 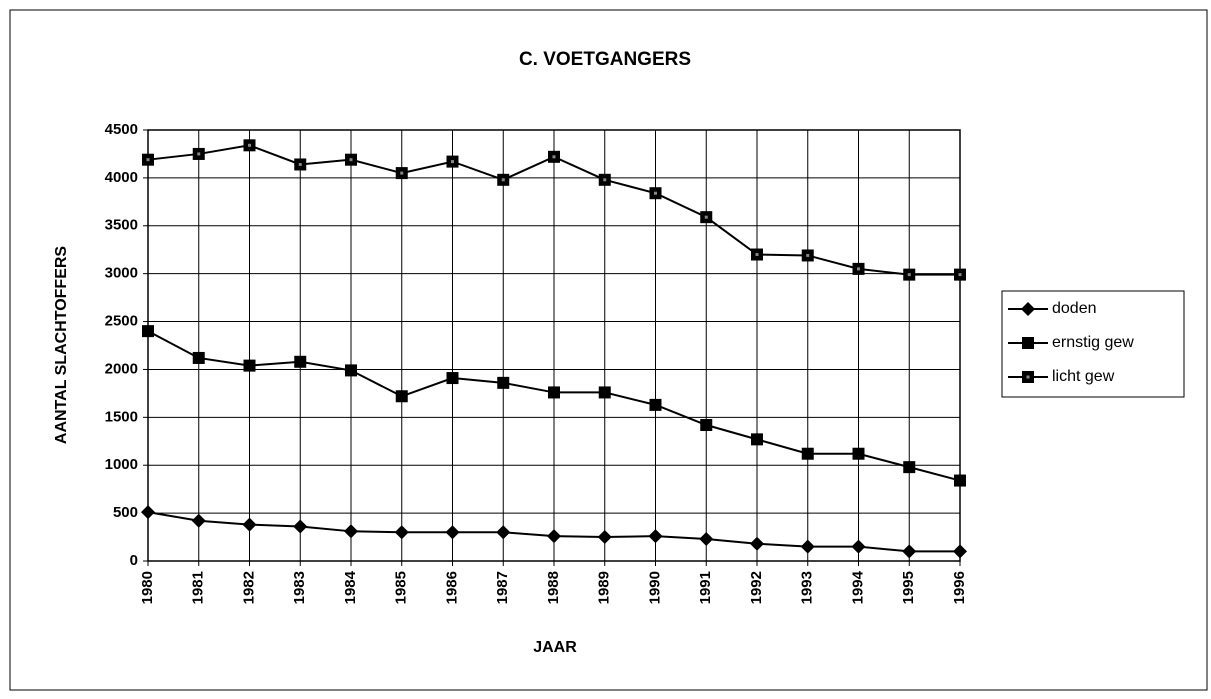 I want to click on x-tick-label: 1984, so click(x=350, y=587).